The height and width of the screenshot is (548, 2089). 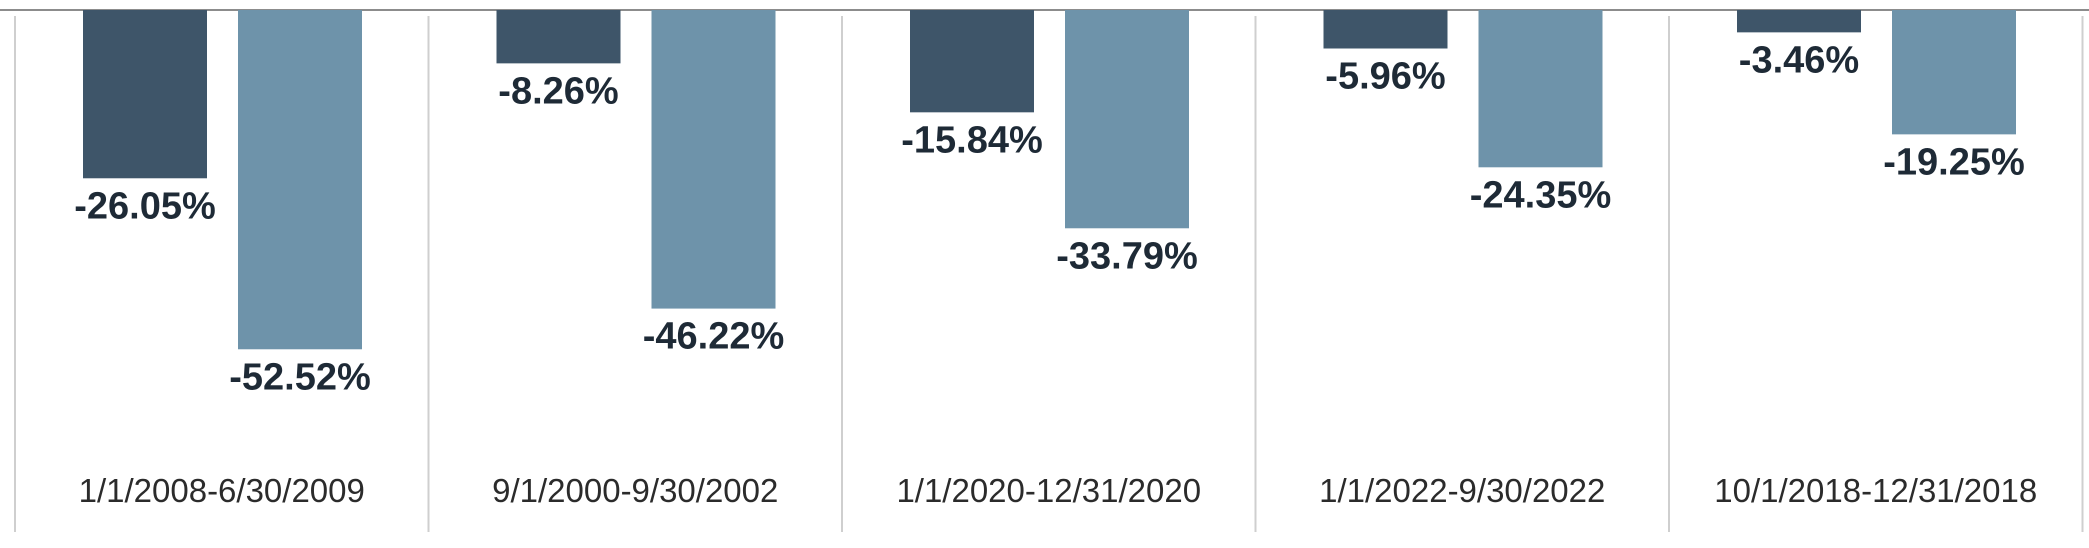 I want to click on category-label-5: 10/1/2018-12/31/2018, so click(x=1875, y=490).